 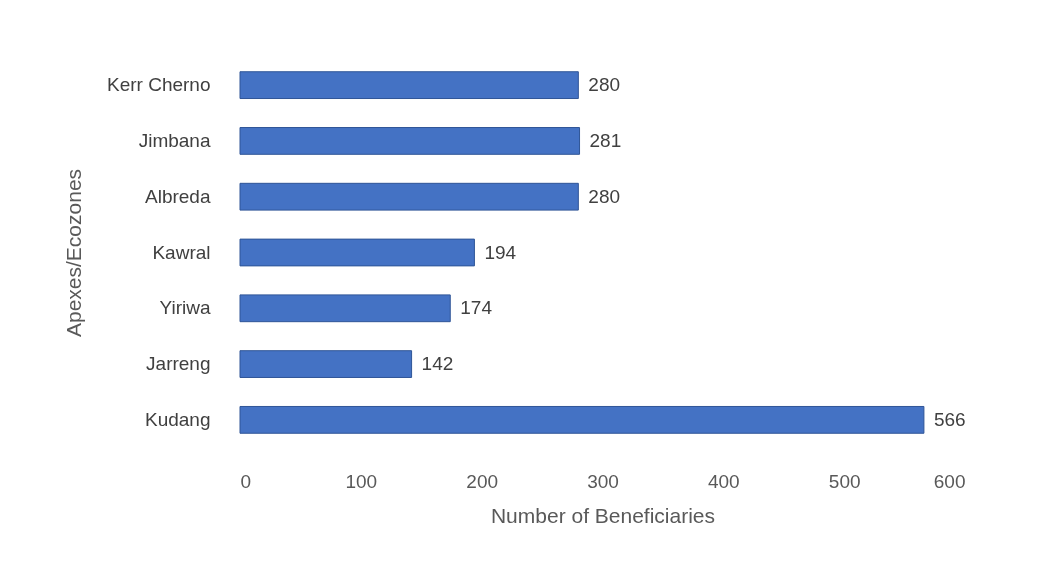 I want to click on x-tick-label: 400, so click(x=723, y=481).